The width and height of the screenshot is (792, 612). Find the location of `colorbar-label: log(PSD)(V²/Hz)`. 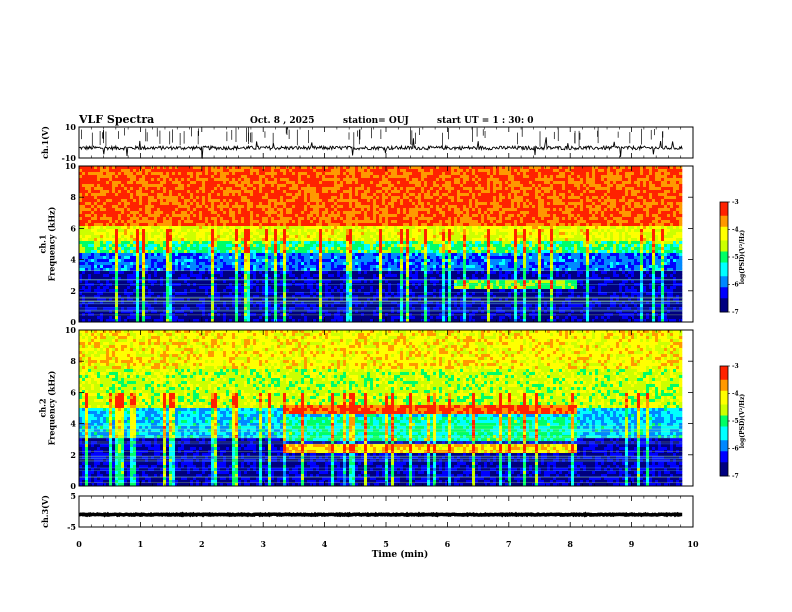

colorbar-label: log(PSD)(V²/Hz) is located at coordinates (742, 257).